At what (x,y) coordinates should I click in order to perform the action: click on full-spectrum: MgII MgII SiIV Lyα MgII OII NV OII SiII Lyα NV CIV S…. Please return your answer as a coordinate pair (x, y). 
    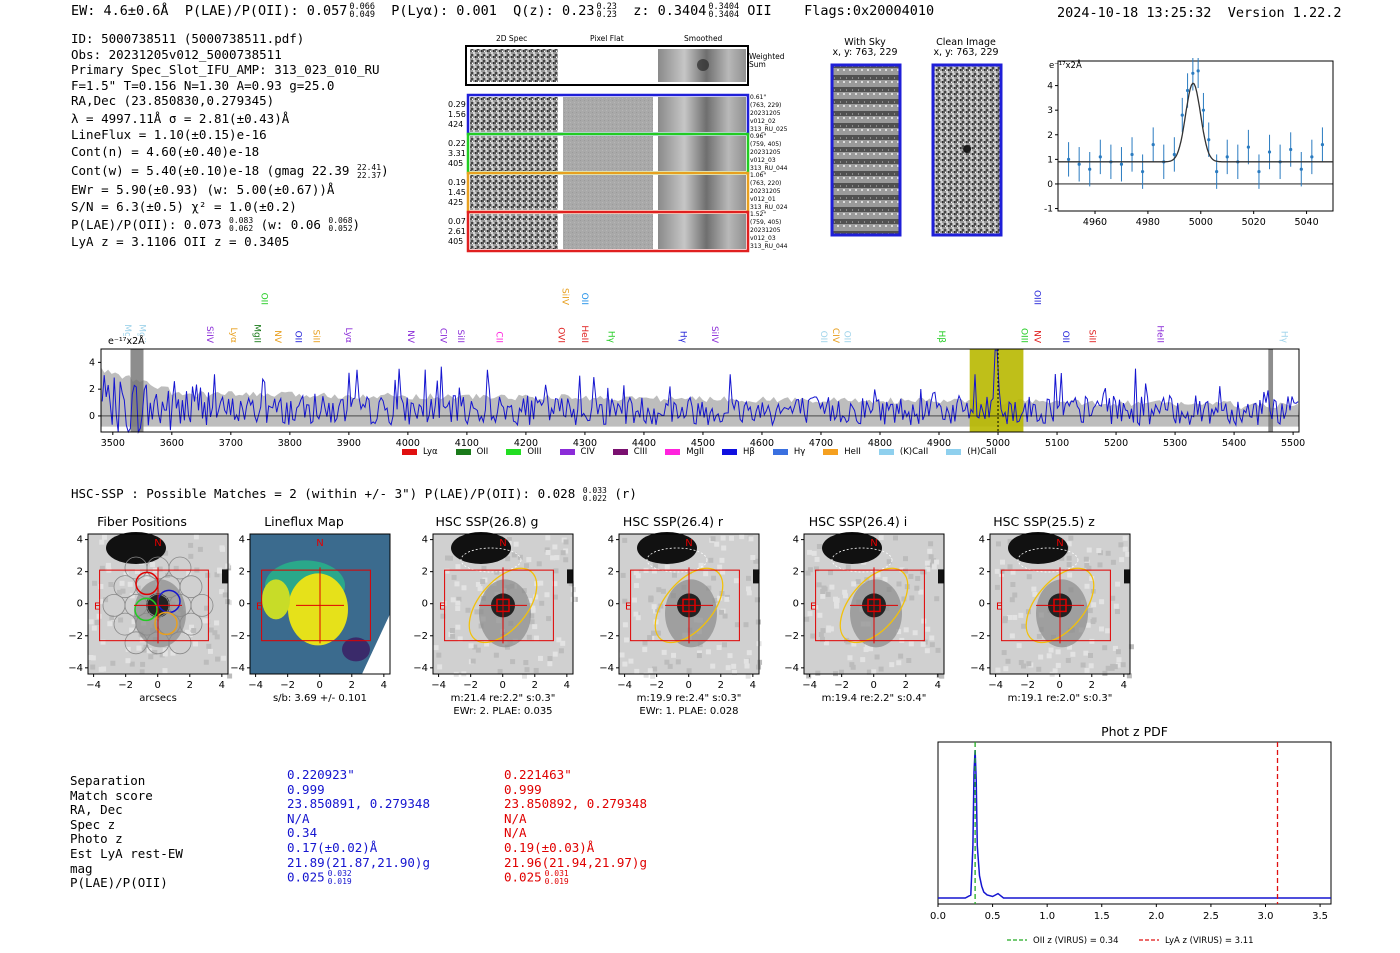
    Looking at the image, I should click on (697, 368).